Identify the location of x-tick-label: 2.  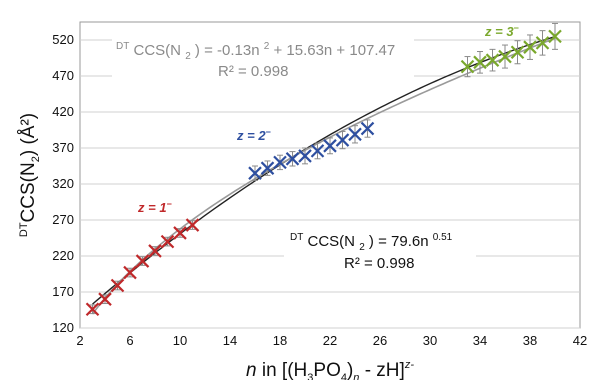
(79, 340).